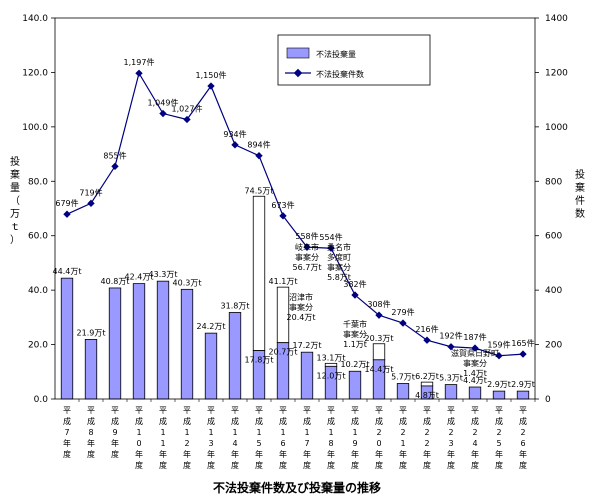 This screenshot has width=595, height=500. What do you see at coordinates (475, 438) in the screenshot?
I see `category-label: 平成 2 4年度` at bounding box center [475, 438].